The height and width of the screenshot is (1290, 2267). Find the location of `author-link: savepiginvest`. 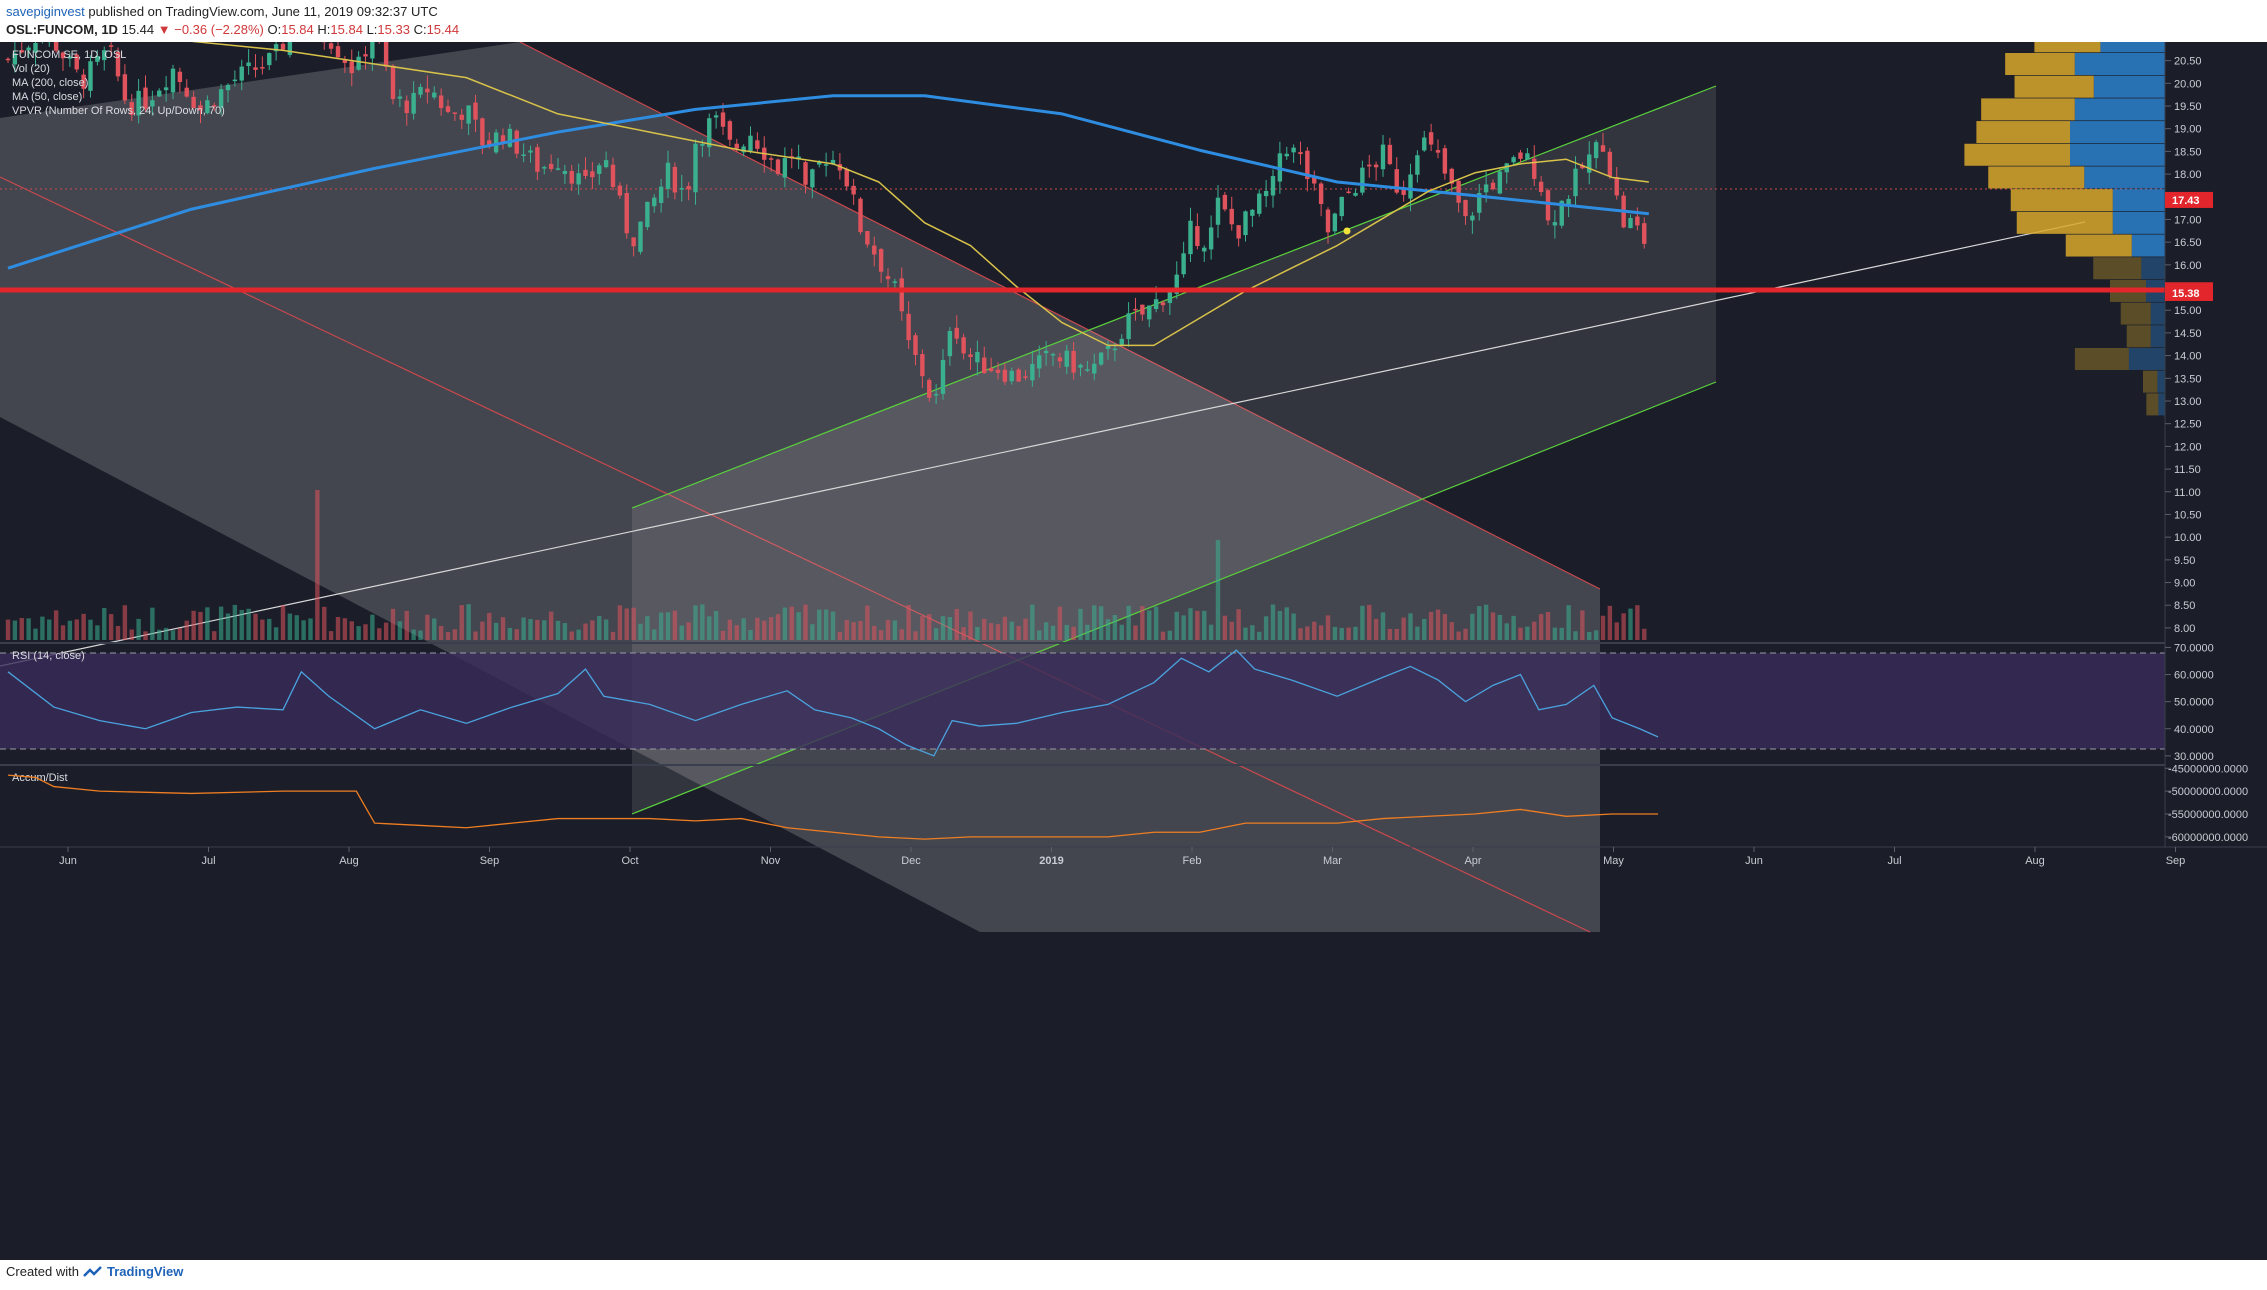

author-link: savepiginvest is located at coordinates (45, 11).